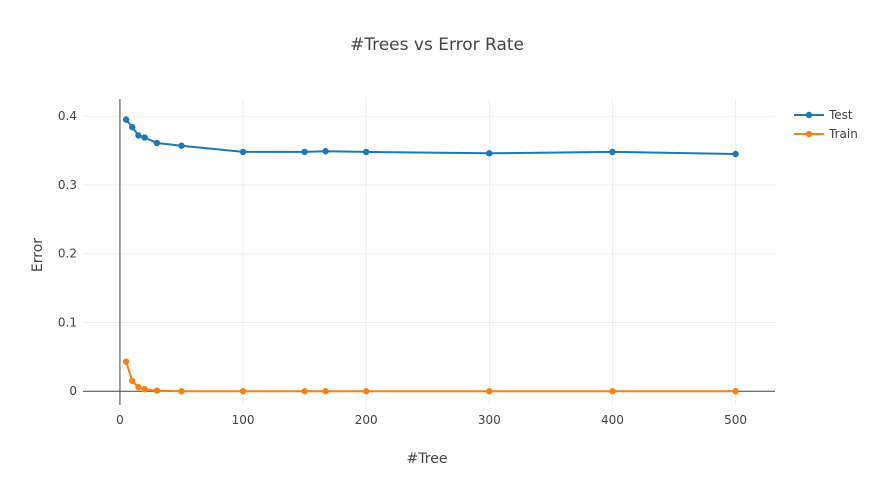 The width and height of the screenshot is (875, 491). What do you see at coordinates (430, 137) in the screenshot?
I see `series-test` at bounding box center [430, 137].